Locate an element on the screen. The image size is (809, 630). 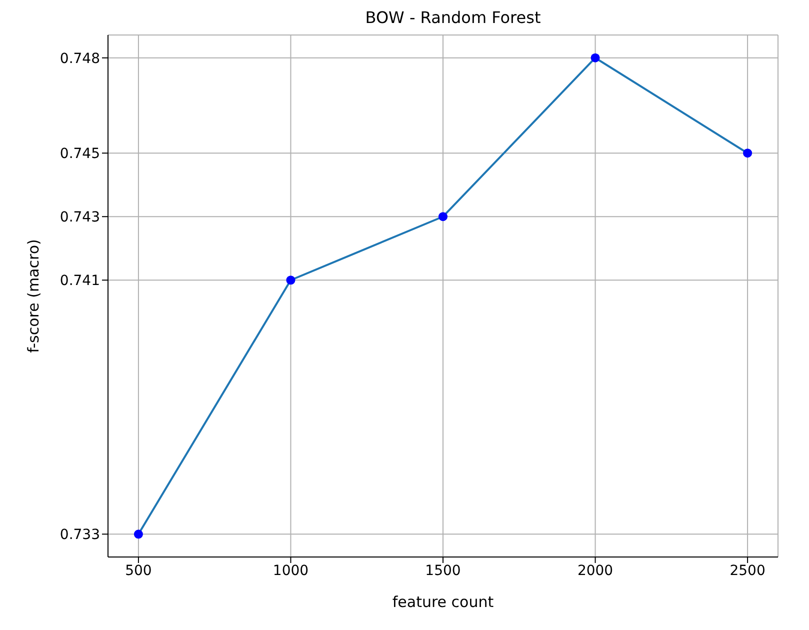
x-tick-label: 500 is located at coordinates (138, 570).